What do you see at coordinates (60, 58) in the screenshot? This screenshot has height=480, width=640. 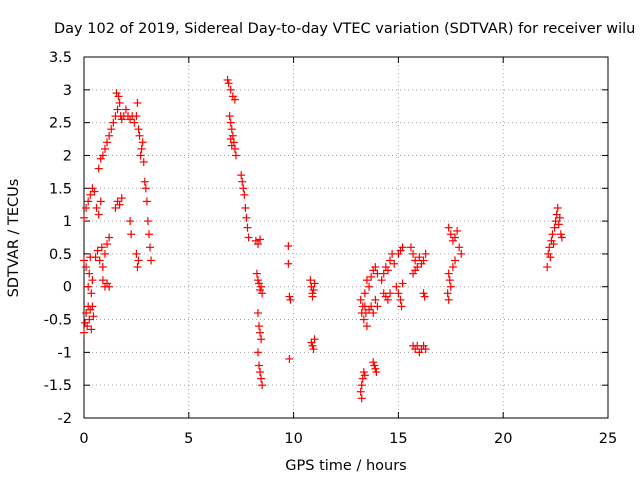 I see `y-tick-label: 3.5` at bounding box center [60, 58].